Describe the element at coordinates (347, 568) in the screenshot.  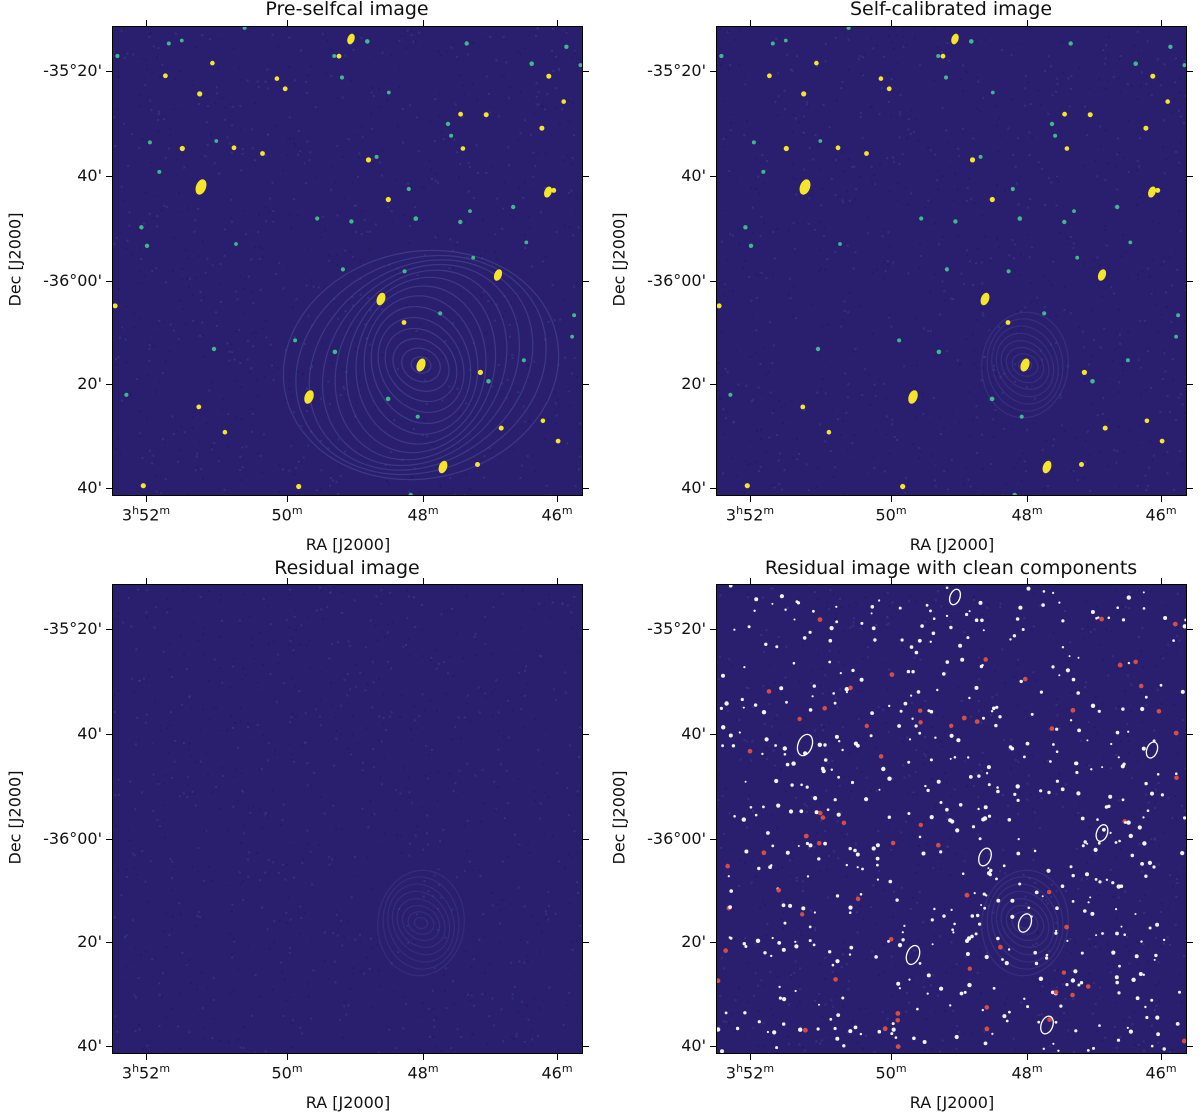
I see `panel-title-residual: Residual image` at that location.